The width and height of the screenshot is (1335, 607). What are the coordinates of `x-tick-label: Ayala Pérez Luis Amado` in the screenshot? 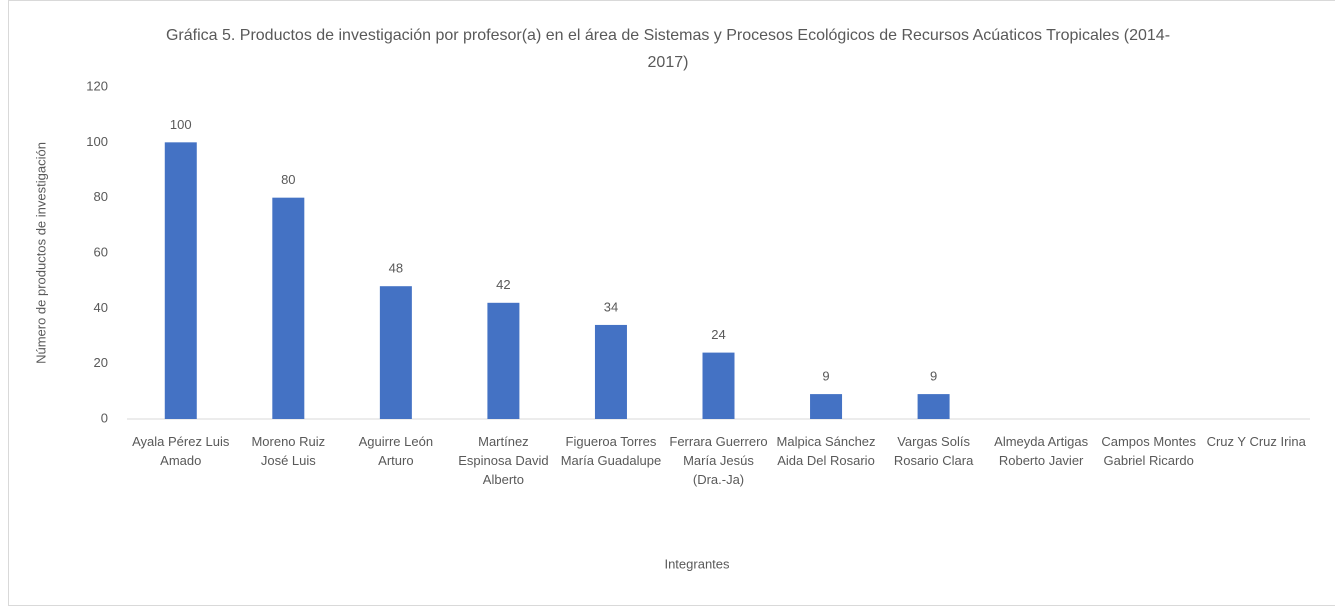 It's located at (181, 451).